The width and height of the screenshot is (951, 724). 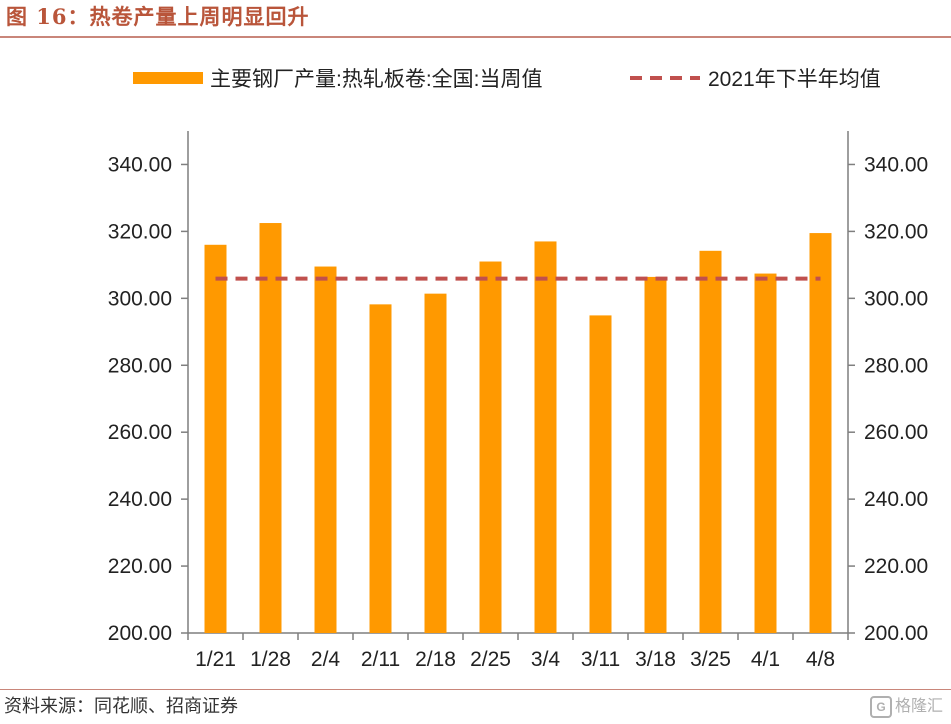 What do you see at coordinates (794, 79) in the screenshot?
I see `legend-label-line: 2021年下半年均值` at bounding box center [794, 79].